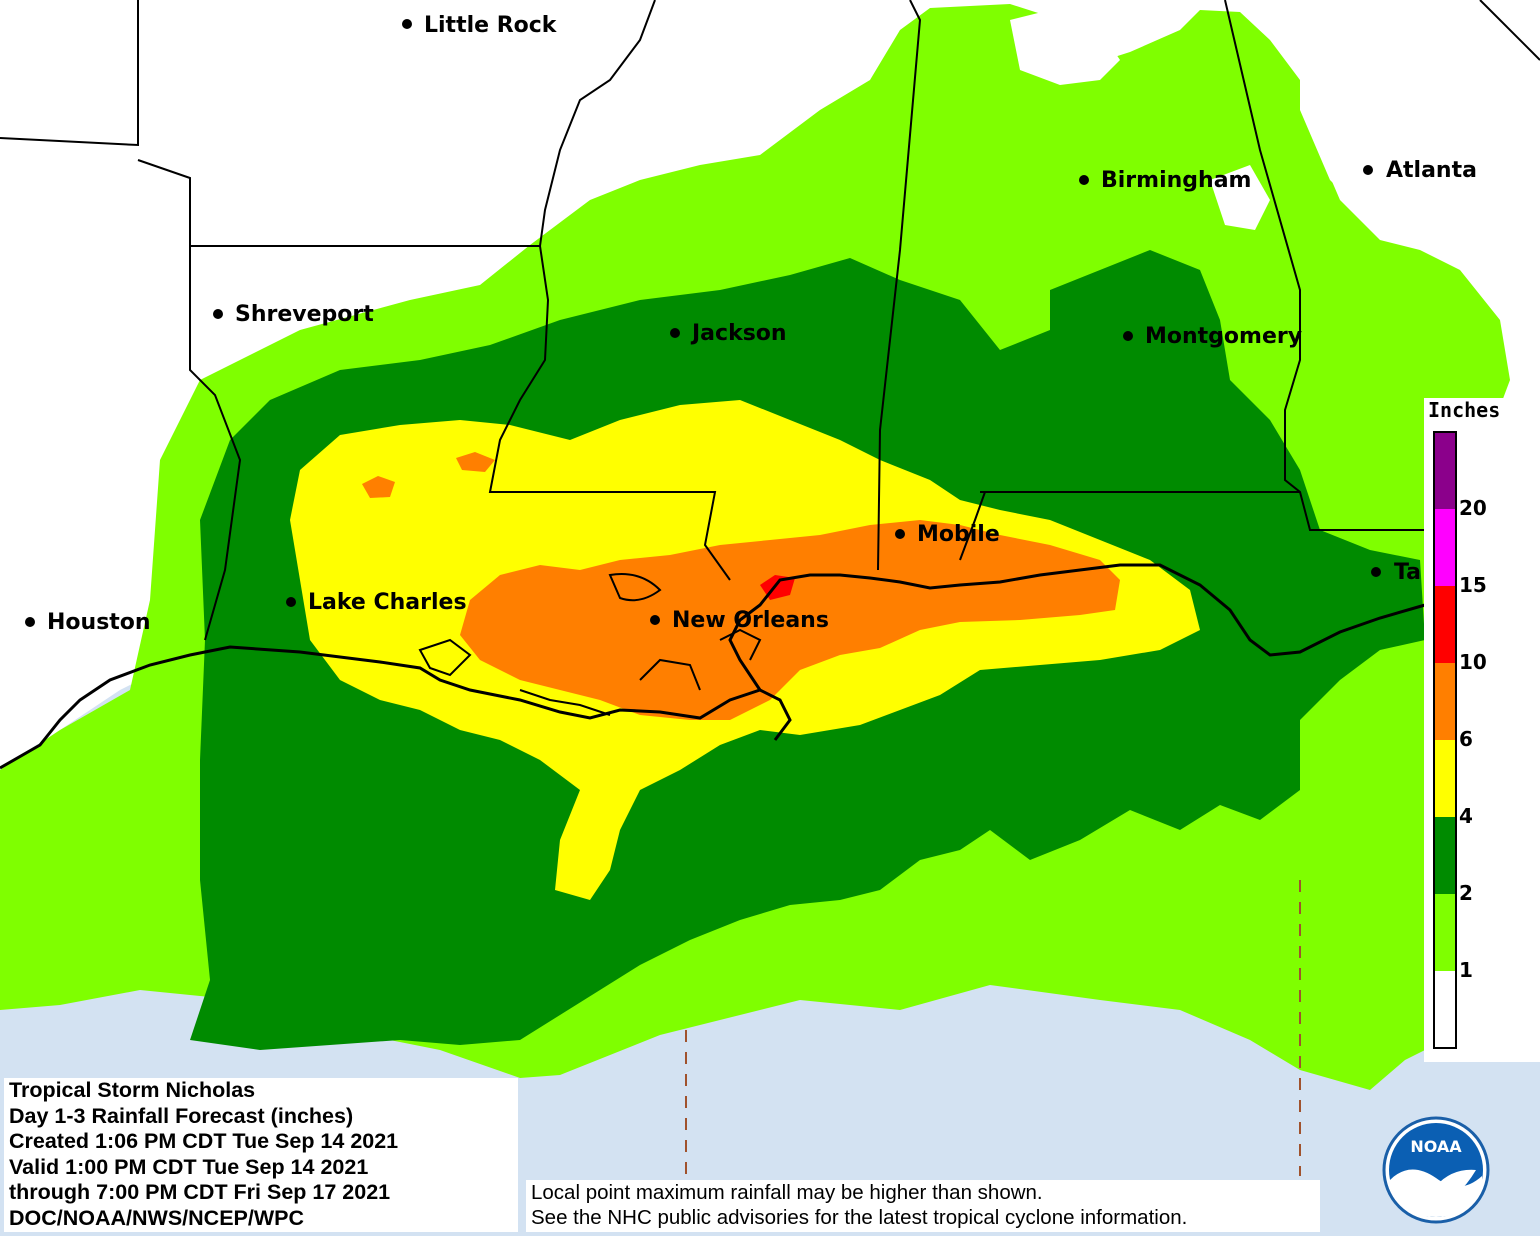 Image resolution: width=1540 pixels, height=1236 pixels. Describe the element at coordinates (204, 1141) in the screenshot. I see `created-time: Created 1:06 PM CDT Tue Sep 14 2021` at that location.